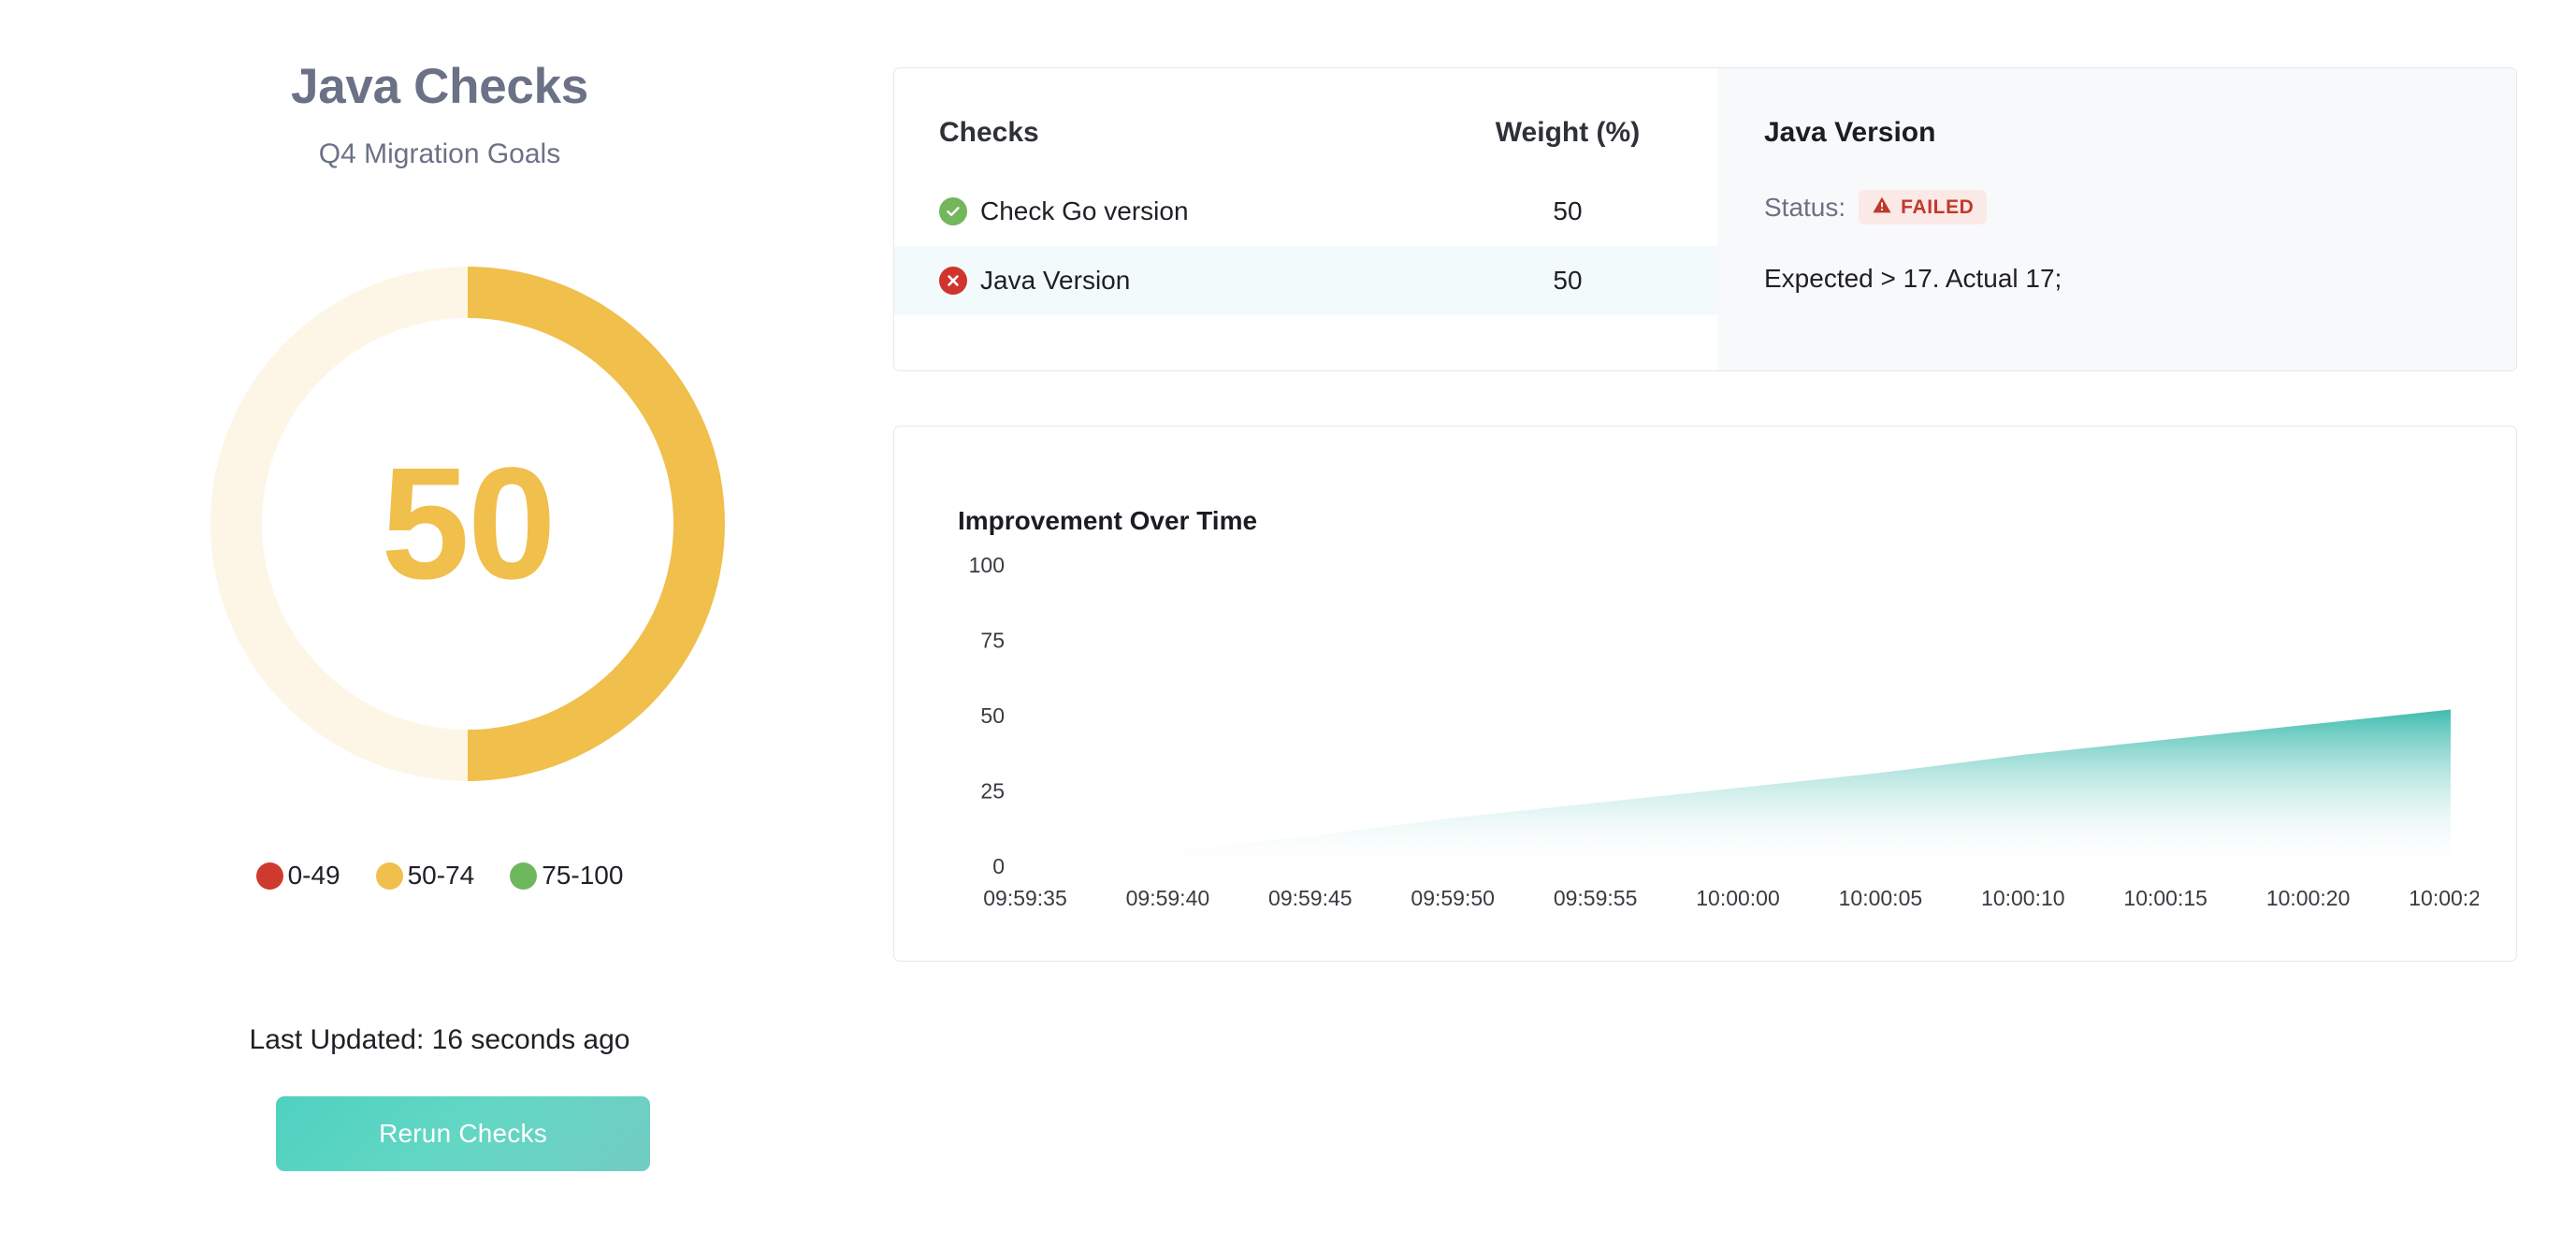 This screenshot has width=2576, height=1246. I want to click on x-tick-label: 10:00:20, so click(2308, 898).